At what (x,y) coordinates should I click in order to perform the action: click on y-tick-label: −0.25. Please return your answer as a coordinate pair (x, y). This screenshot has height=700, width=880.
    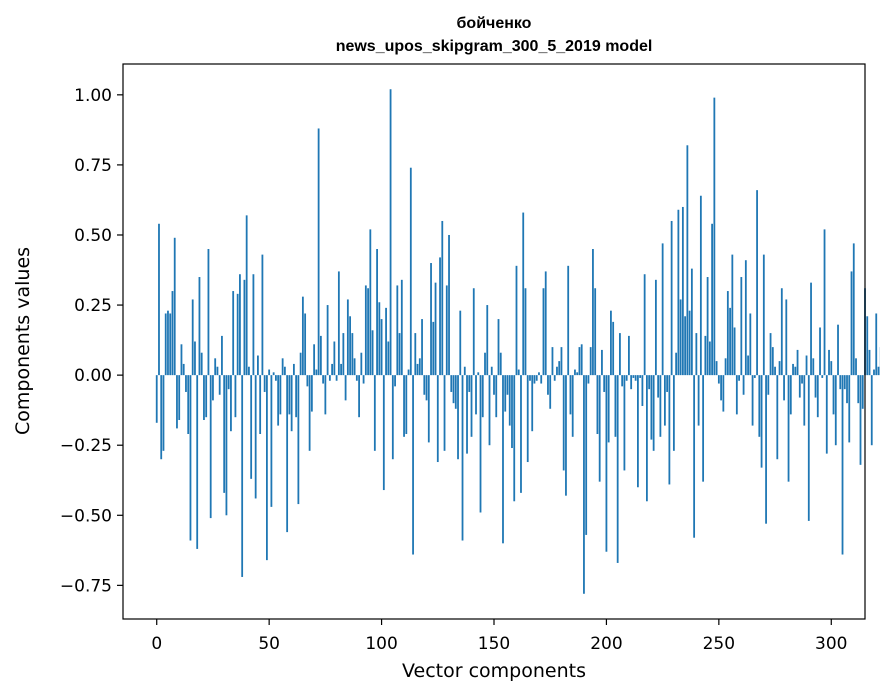
    Looking at the image, I should click on (86, 446).